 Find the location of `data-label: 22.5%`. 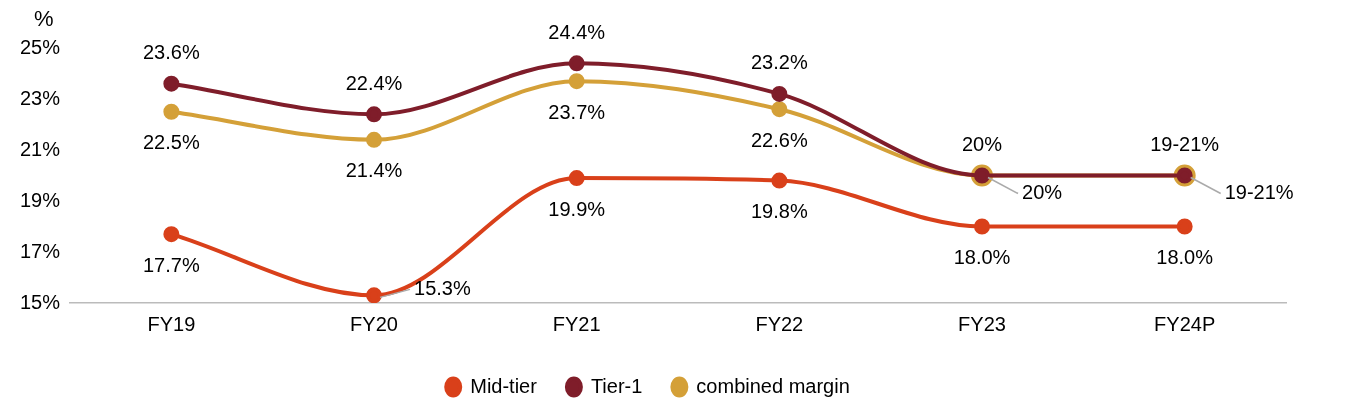

data-label: 22.5% is located at coordinates (171, 142).